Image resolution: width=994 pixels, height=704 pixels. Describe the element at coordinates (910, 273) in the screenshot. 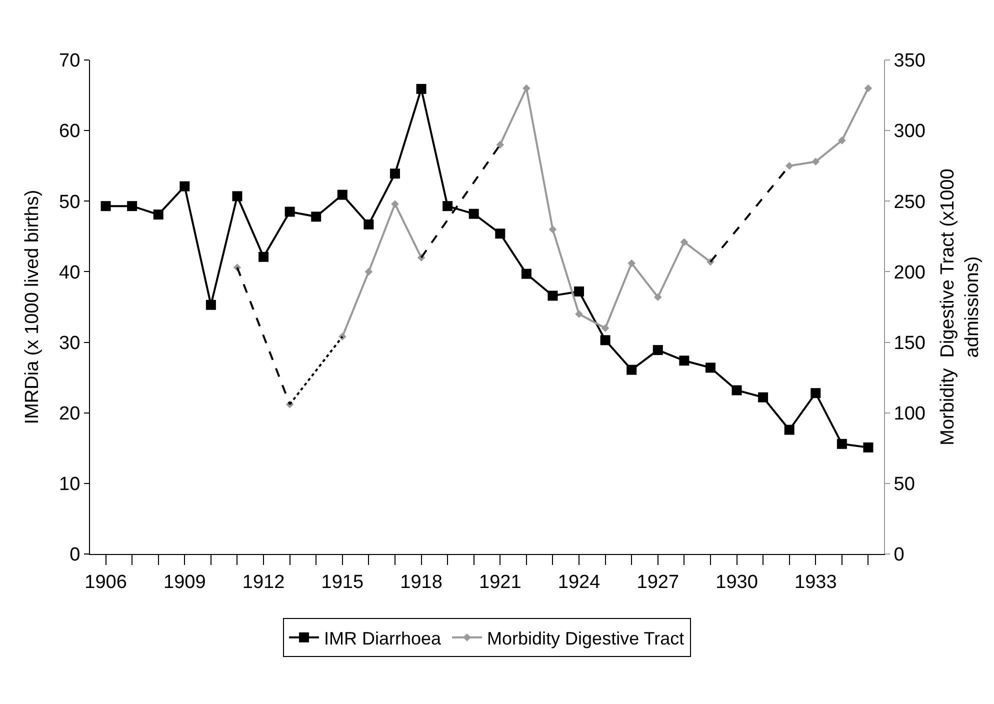

I see `y2-tick-label: 200` at that location.